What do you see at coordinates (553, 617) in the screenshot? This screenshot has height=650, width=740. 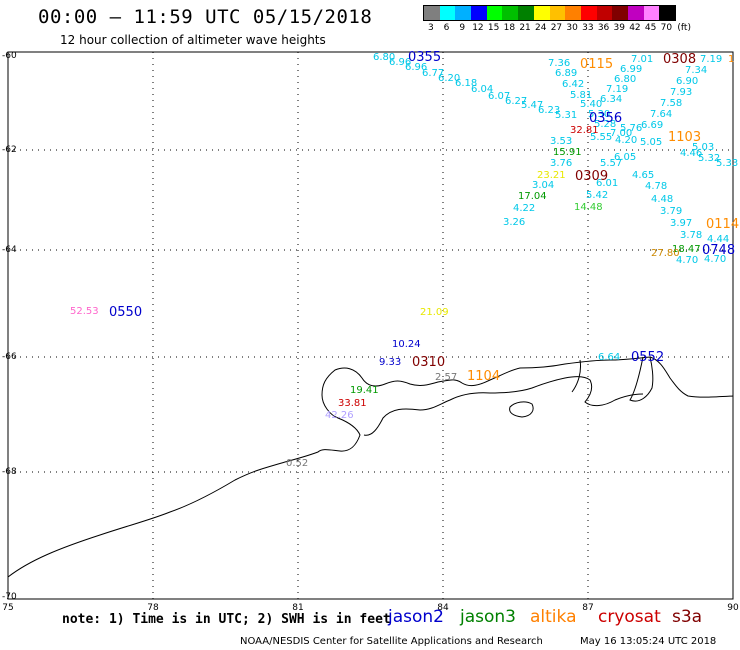 I see `satellite-name-altika: altika` at bounding box center [553, 617].